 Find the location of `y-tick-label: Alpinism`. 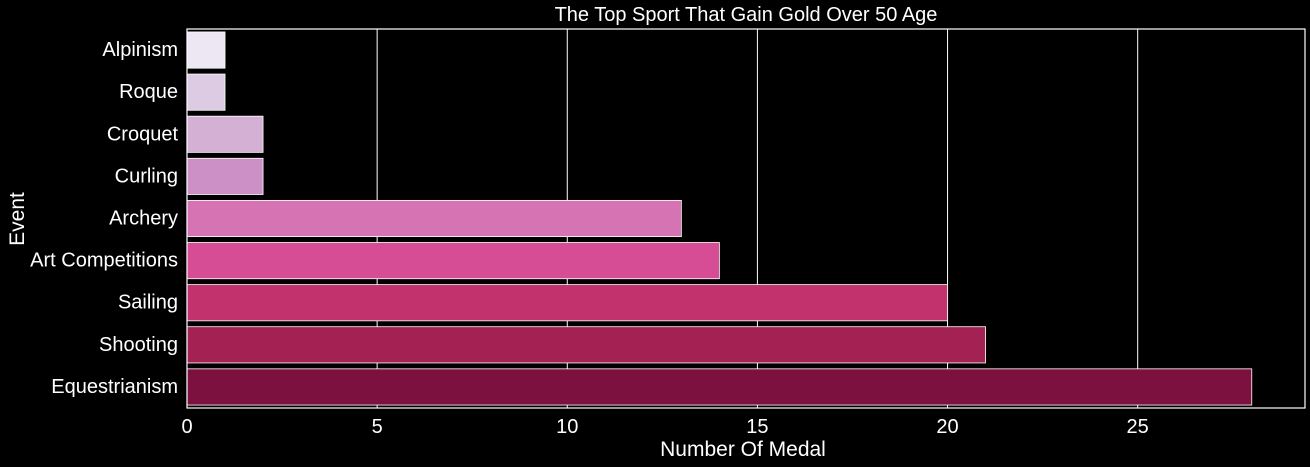

y-tick-label: Alpinism is located at coordinates (140, 50).